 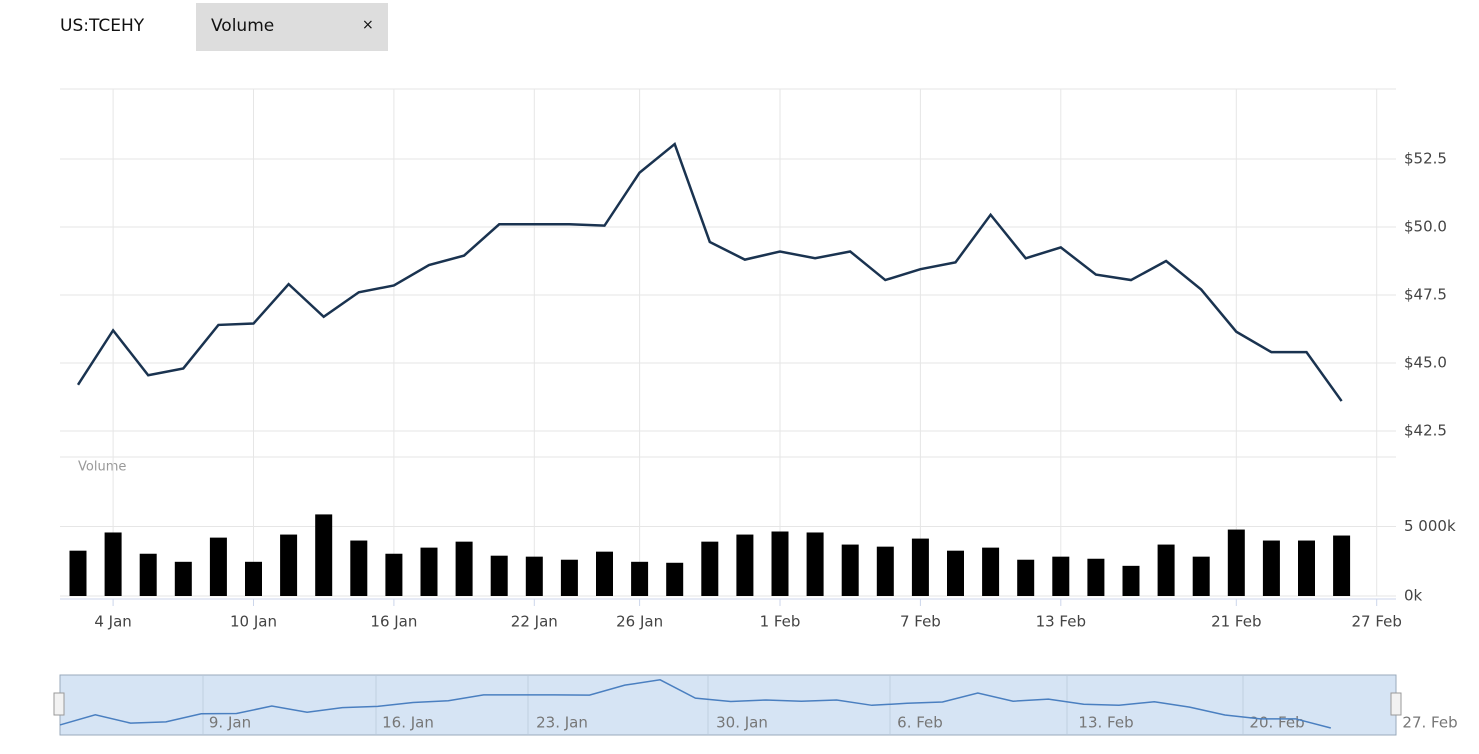 I want to click on navigator-label: 30. Jan, so click(x=742, y=723).